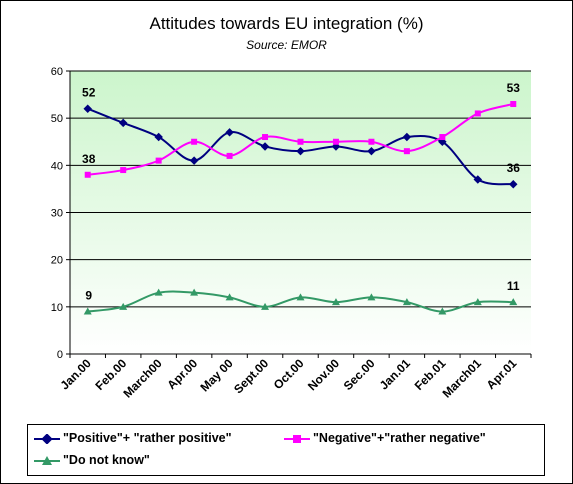 This screenshot has width=573, height=484. Describe the element at coordinates (395, 374) in the screenshot. I see `x-tick-label: Jan.01` at that location.